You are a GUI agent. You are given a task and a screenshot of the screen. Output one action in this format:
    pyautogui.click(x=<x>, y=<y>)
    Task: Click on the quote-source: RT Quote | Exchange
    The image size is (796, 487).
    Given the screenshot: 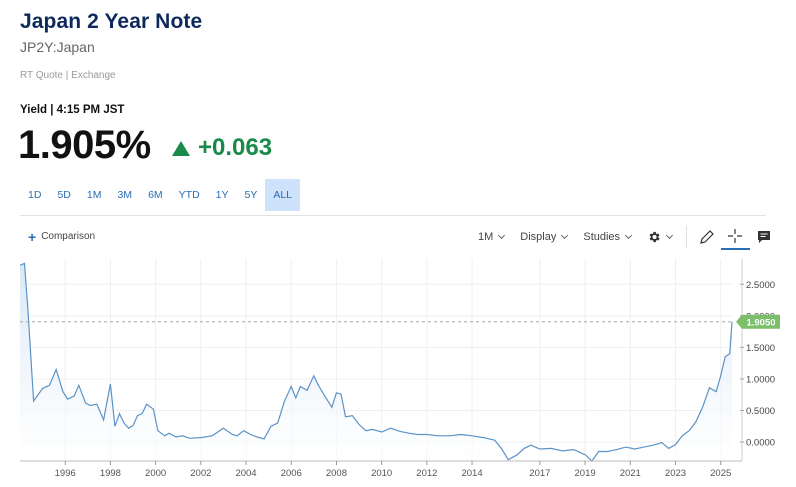 What is the action you would take?
    pyautogui.click(x=68, y=75)
    